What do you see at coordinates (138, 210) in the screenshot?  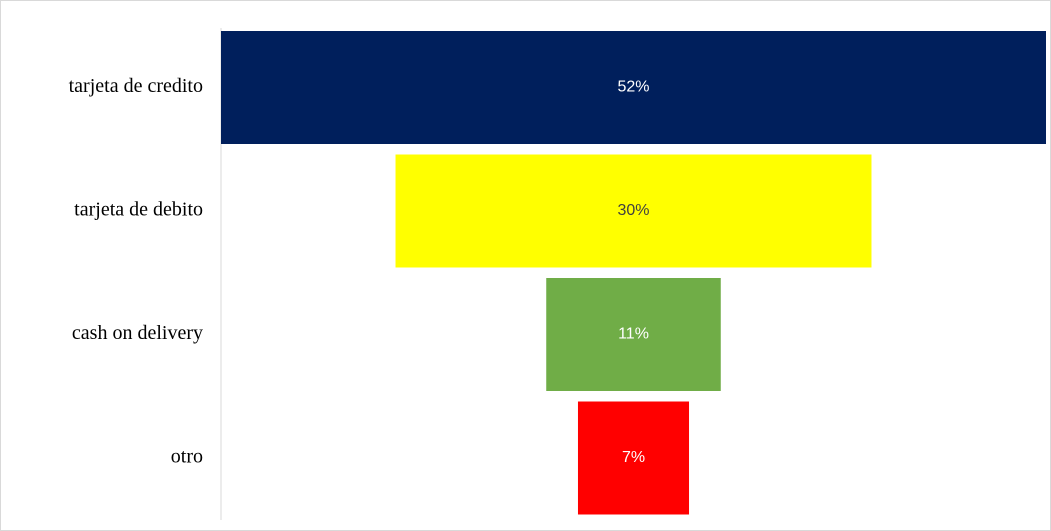 I see `category-label: tarjeta de debito` at bounding box center [138, 210].